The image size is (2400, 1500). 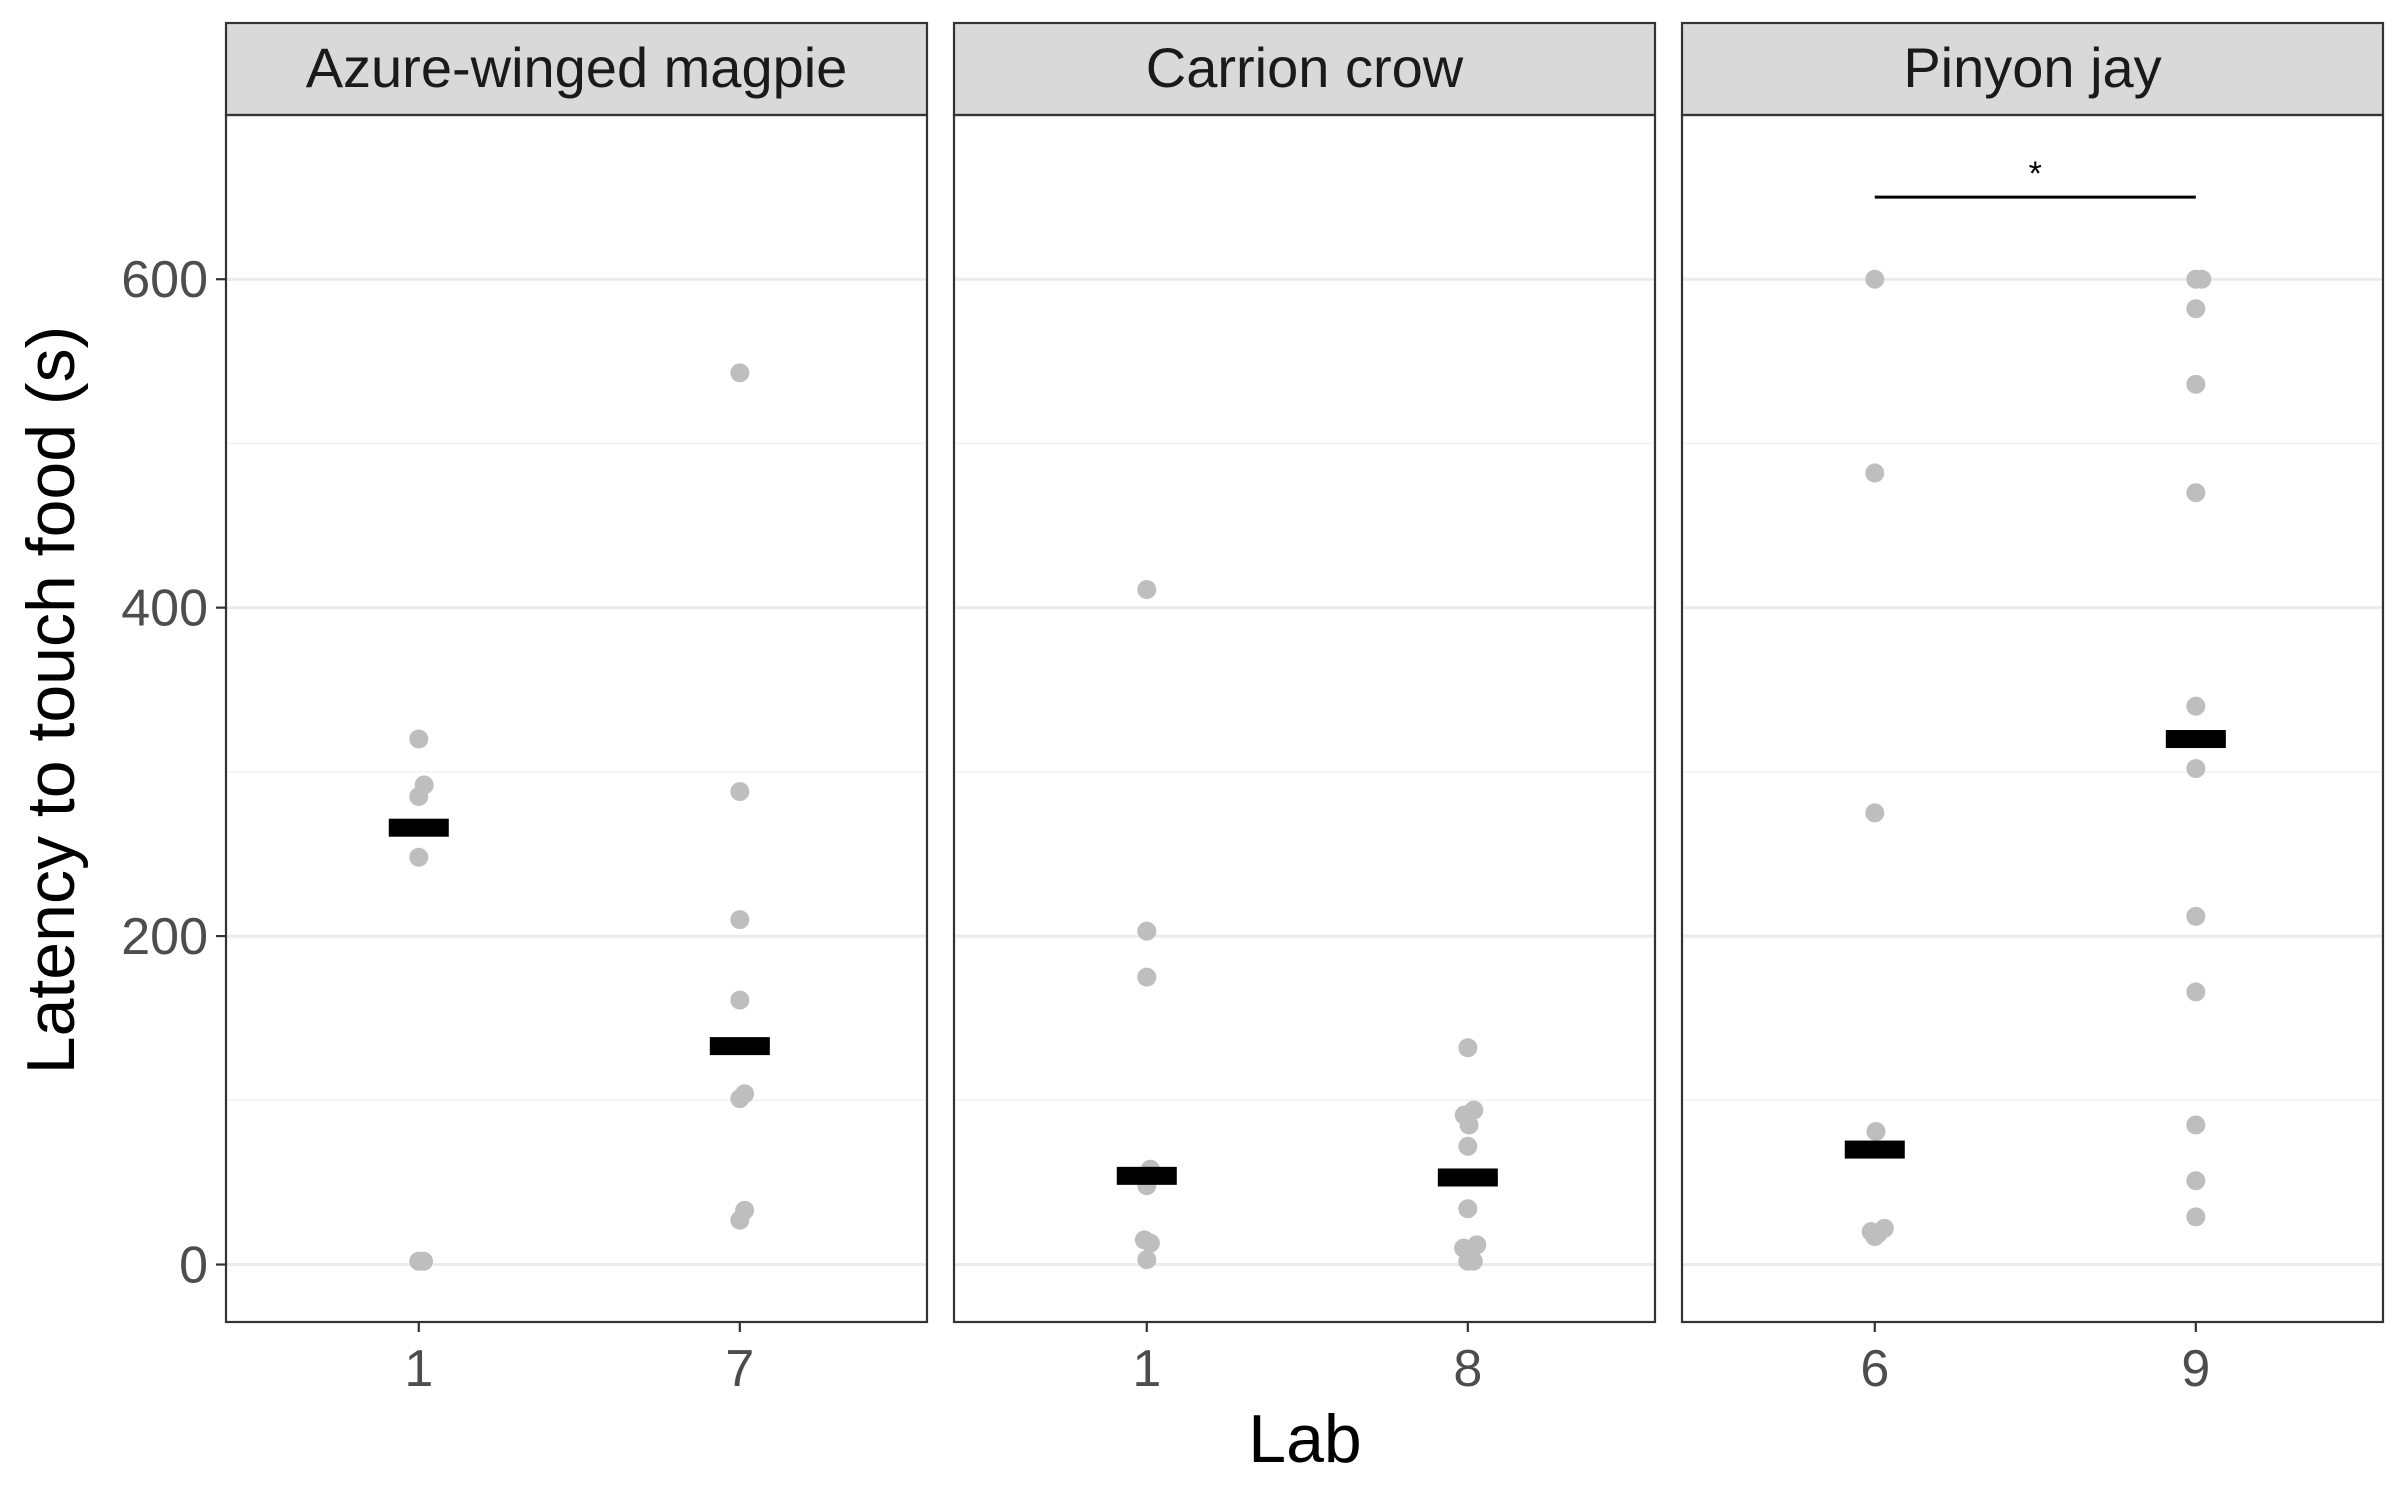 I want to click on facet-title: Carrion crow, so click(x=1305, y=67).